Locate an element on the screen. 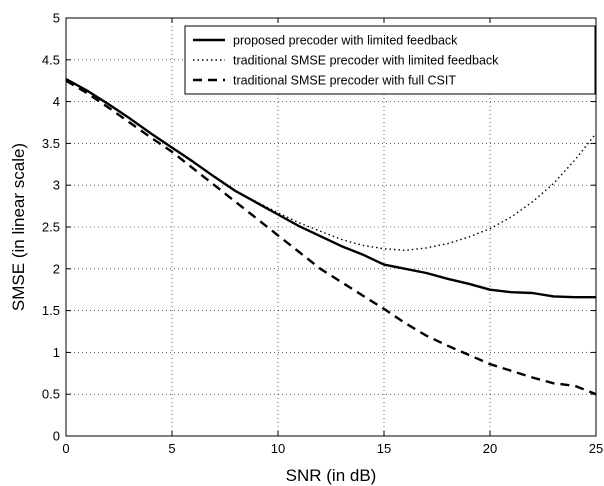 This screenshot has height=486, width=604. y-axis-label: SMSE (in linear scale) is located at coordinates (18, 227).